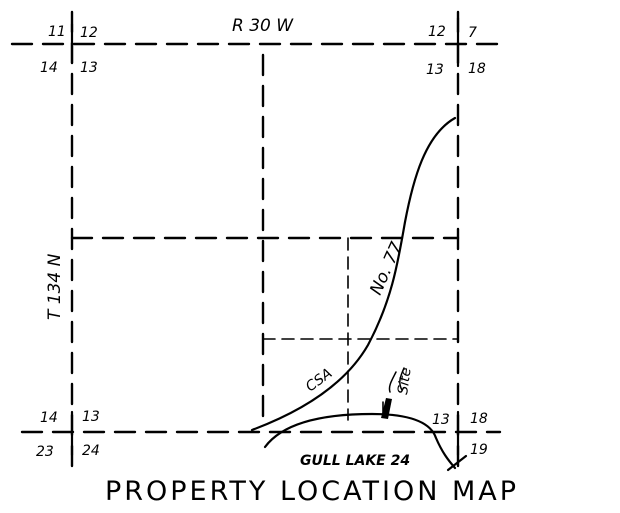 This screenshot has width=620, height=513. What do you see at coordinates (69, 50) in the screenshot?
I see `section-numbers-top-left: 11 12 14 13` at bounding box center [69, 50].